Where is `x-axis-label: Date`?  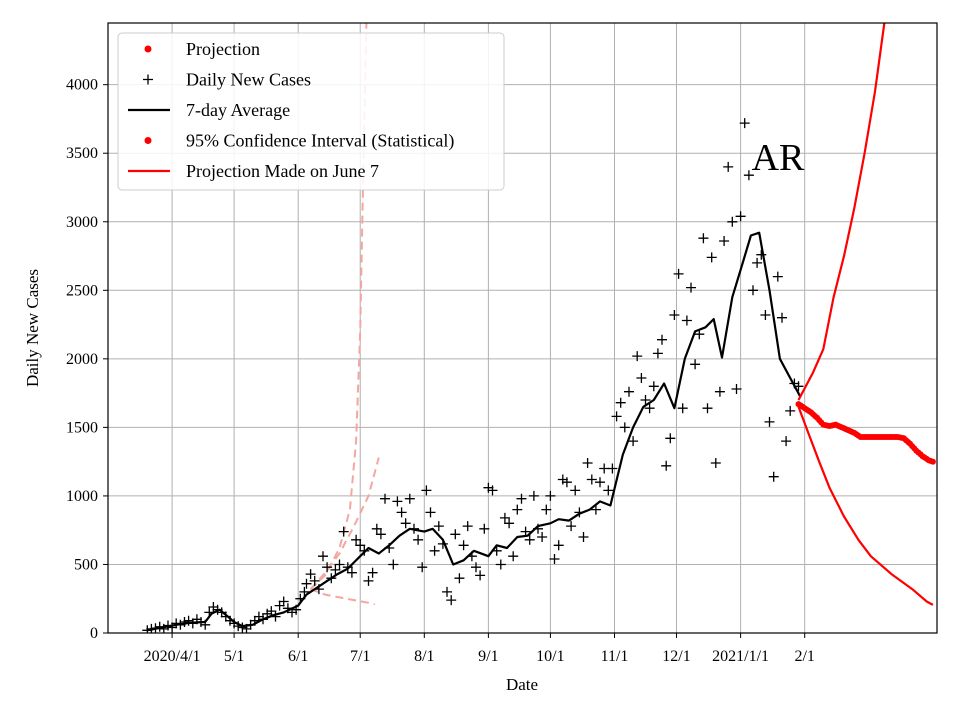 x-axis-label: Date is located at coordinates (522, 684).